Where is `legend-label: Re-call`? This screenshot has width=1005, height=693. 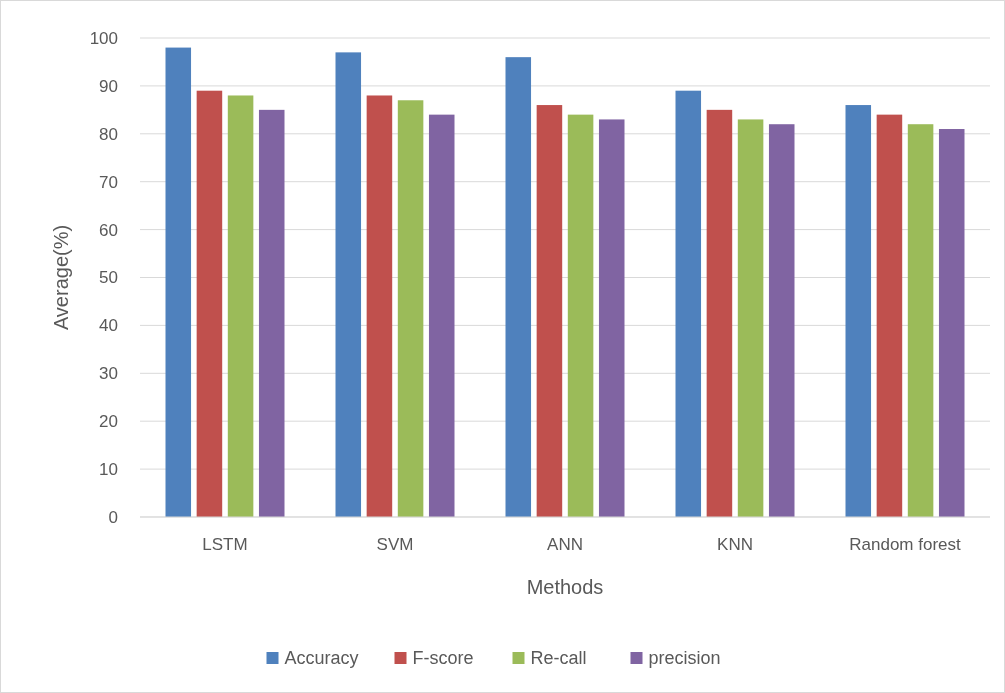
legend-label: Re-call is located at coordinates (558, 658).